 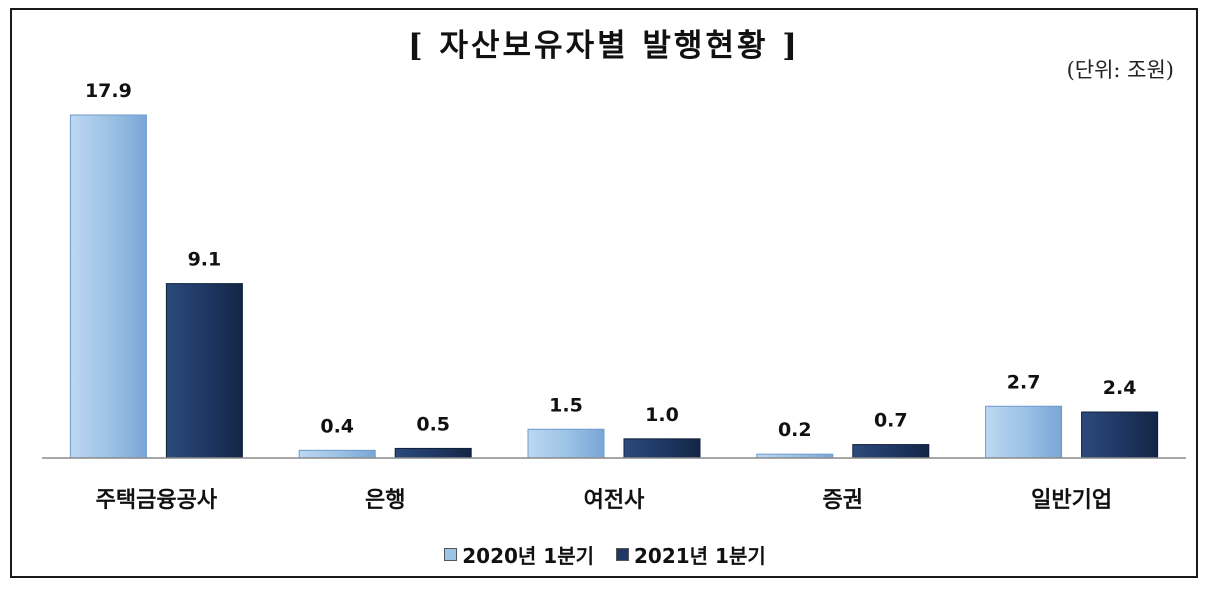 What do you see at coordinates (1120, 435) in the screenshot?
I see `bar-general-company-2021` at bounding box center [1120, 435].